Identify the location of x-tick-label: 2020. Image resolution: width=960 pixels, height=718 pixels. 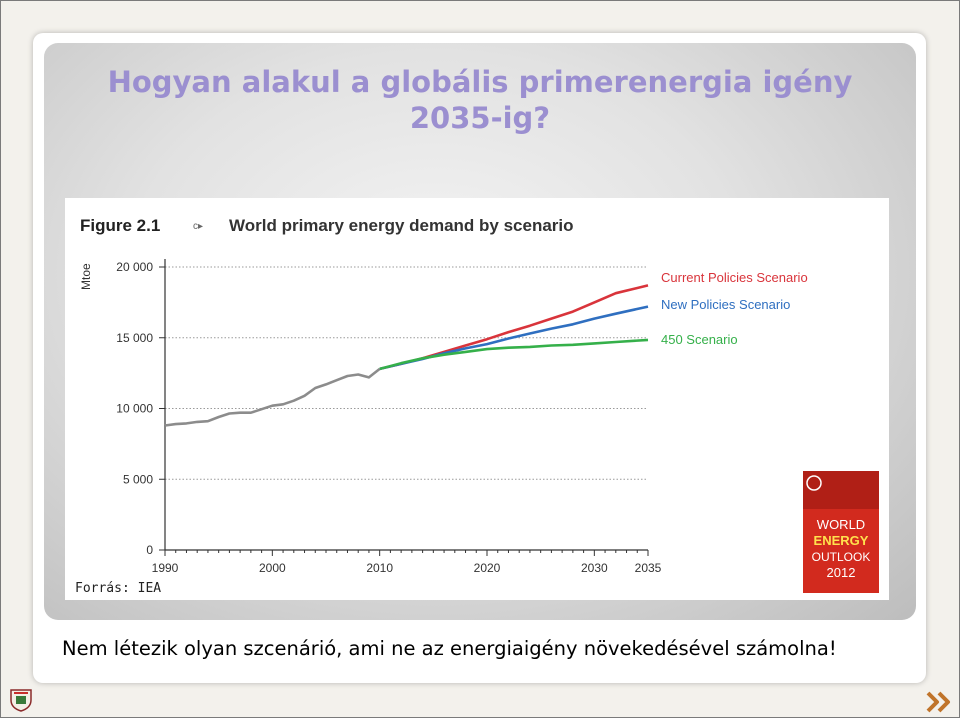
(487, 568).